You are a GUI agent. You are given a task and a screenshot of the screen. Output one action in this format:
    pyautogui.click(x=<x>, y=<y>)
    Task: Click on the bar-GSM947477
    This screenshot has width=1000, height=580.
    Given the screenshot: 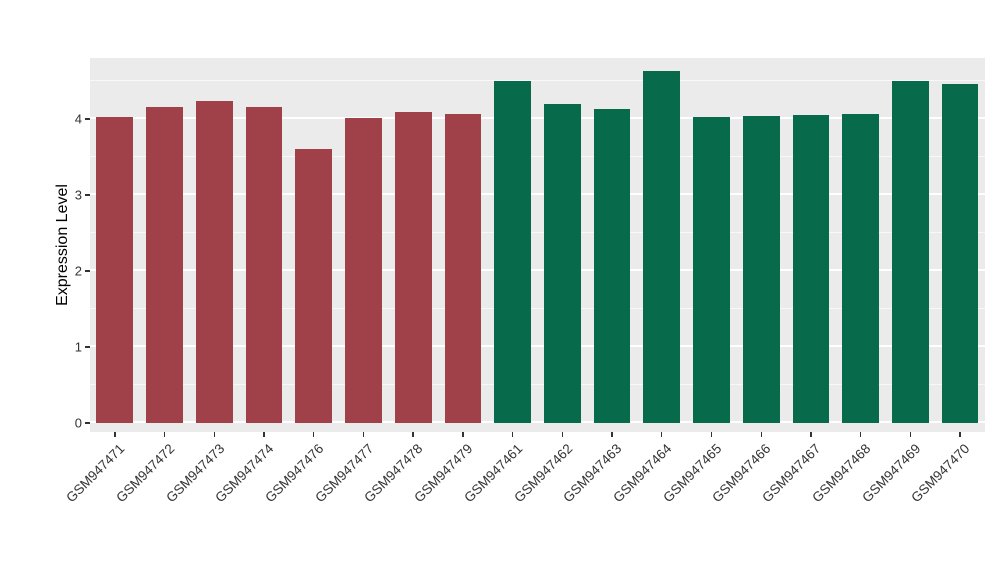 What is the action you would take?
    pyautogui.click(x=363, y=270)
    